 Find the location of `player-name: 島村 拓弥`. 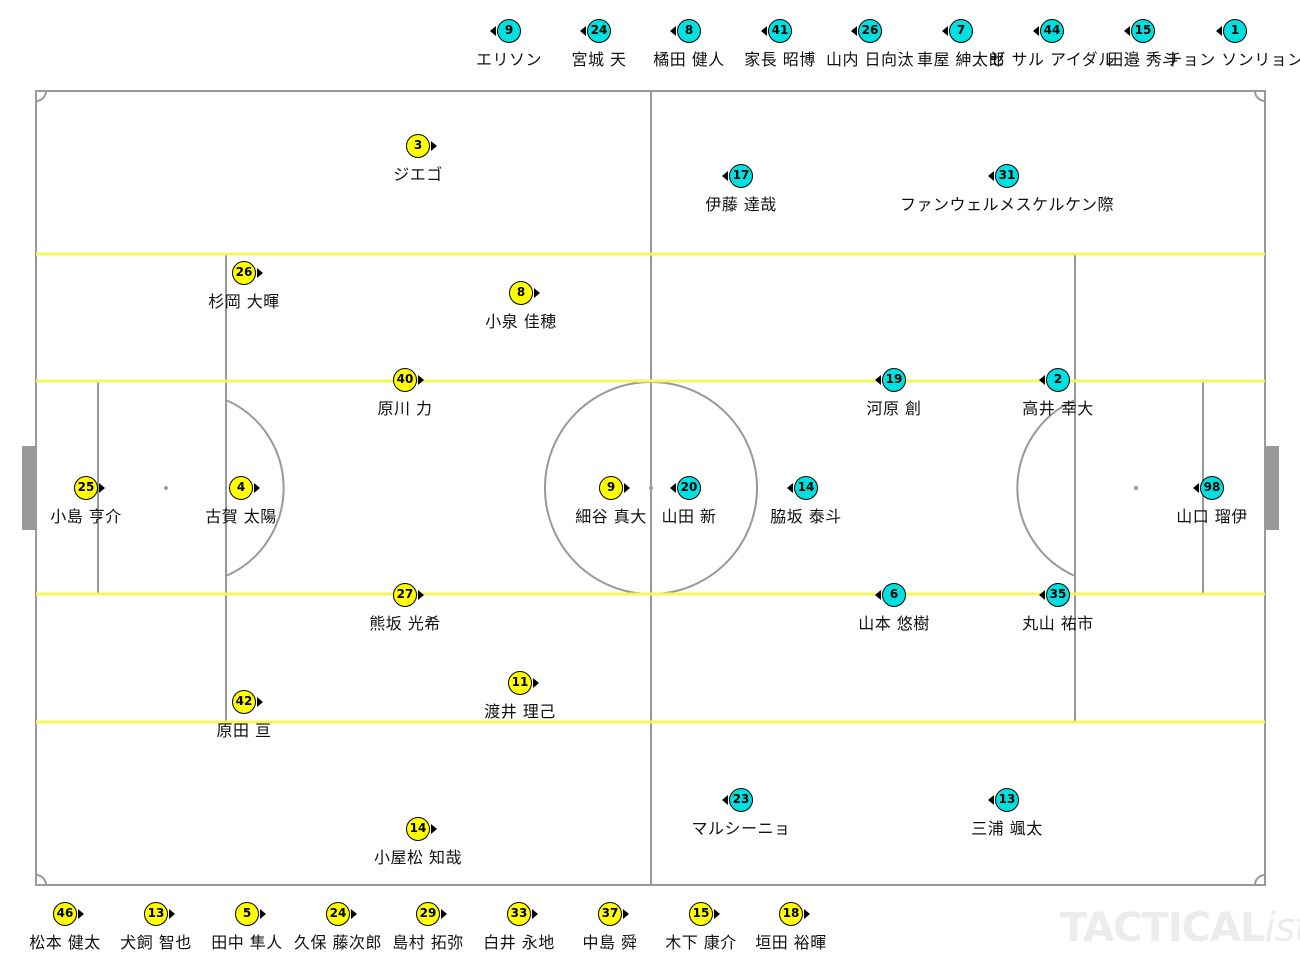

player-name: 島村 拓弥 is located at coordinates (428, 942).